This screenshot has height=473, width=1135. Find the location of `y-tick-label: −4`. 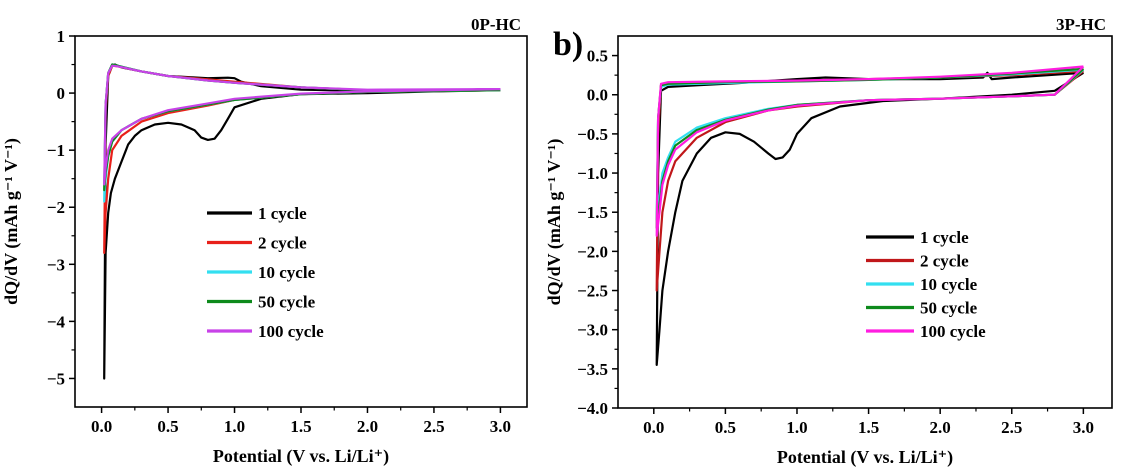

y-tick-label: −4 is located at coordinates (56, 321).